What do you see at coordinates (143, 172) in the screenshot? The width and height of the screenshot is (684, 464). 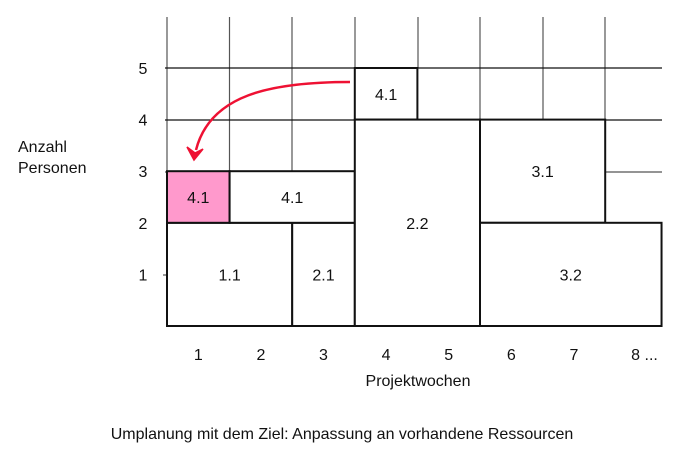 I see `y-tick-label: 3` at bounding box center [143, 172].